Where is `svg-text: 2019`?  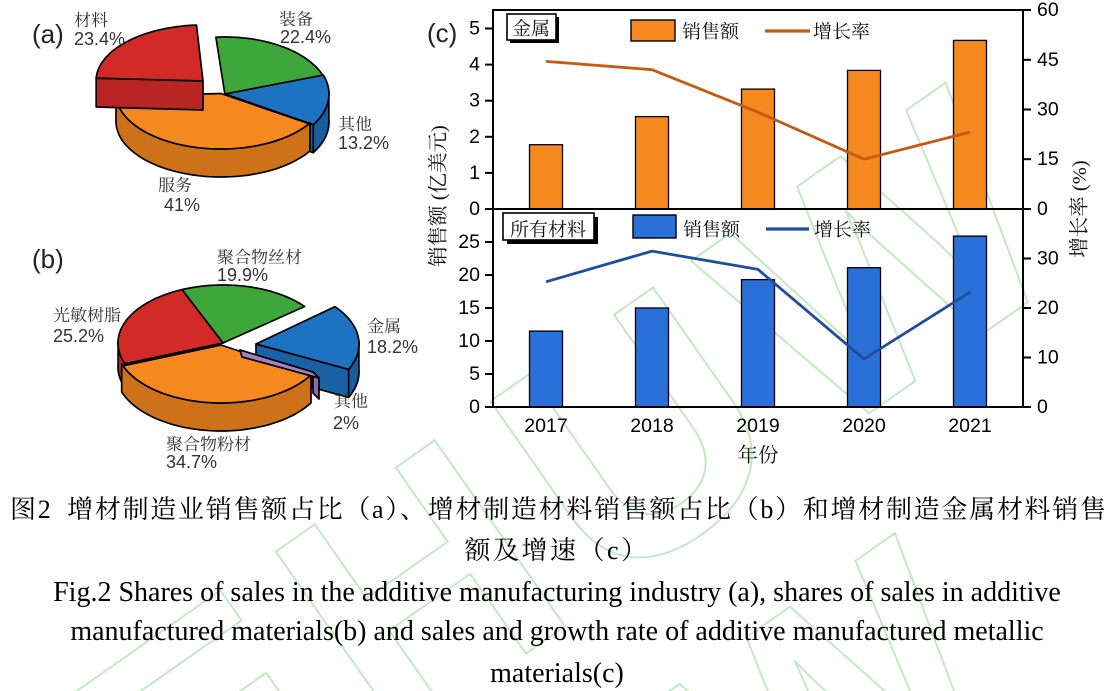
svg-text: 2019 is located at coordinates (757, 426).